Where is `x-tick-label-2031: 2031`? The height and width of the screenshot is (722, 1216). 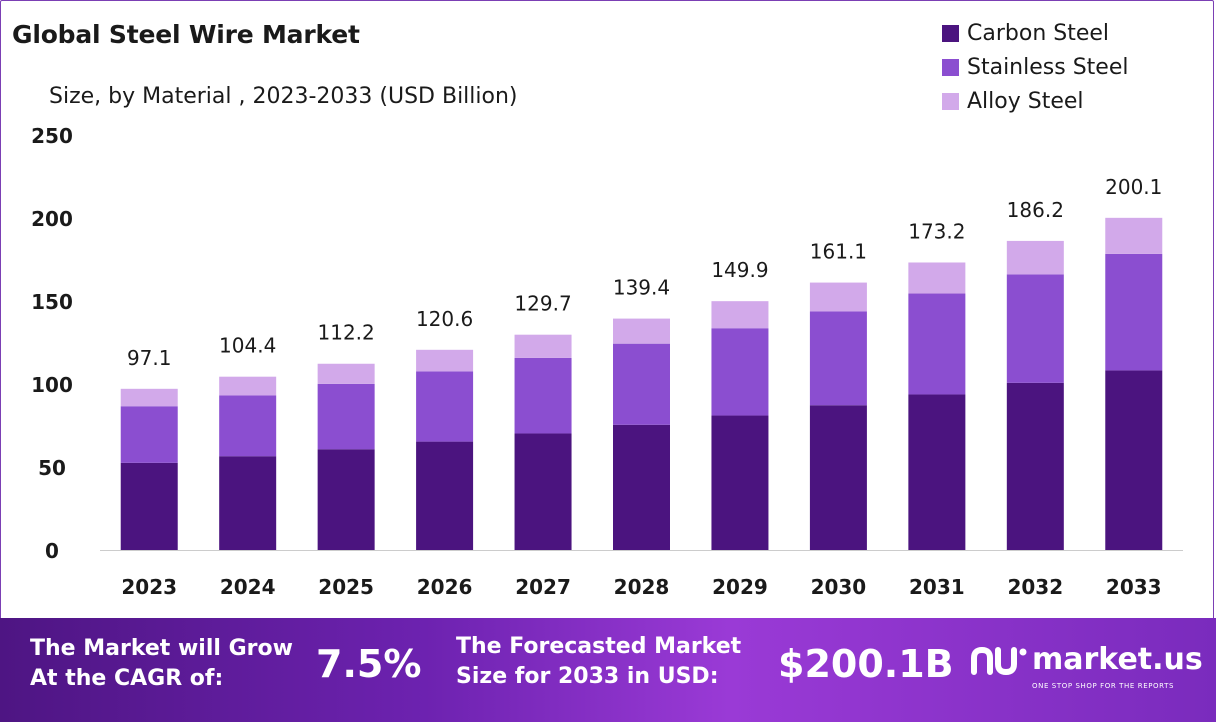 x-tick-label-2031: 2031 is located at coordinates (937, 587).